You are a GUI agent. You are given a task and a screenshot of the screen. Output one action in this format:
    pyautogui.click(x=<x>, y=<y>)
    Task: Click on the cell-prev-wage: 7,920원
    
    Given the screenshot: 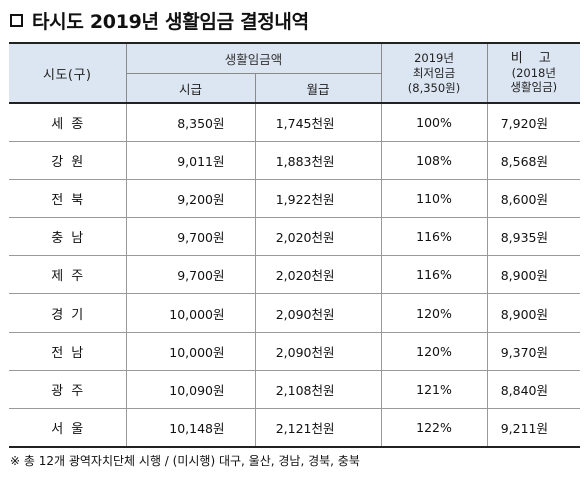 What is the action you would take?
    pyautogui.click(x=534, y=122)
    